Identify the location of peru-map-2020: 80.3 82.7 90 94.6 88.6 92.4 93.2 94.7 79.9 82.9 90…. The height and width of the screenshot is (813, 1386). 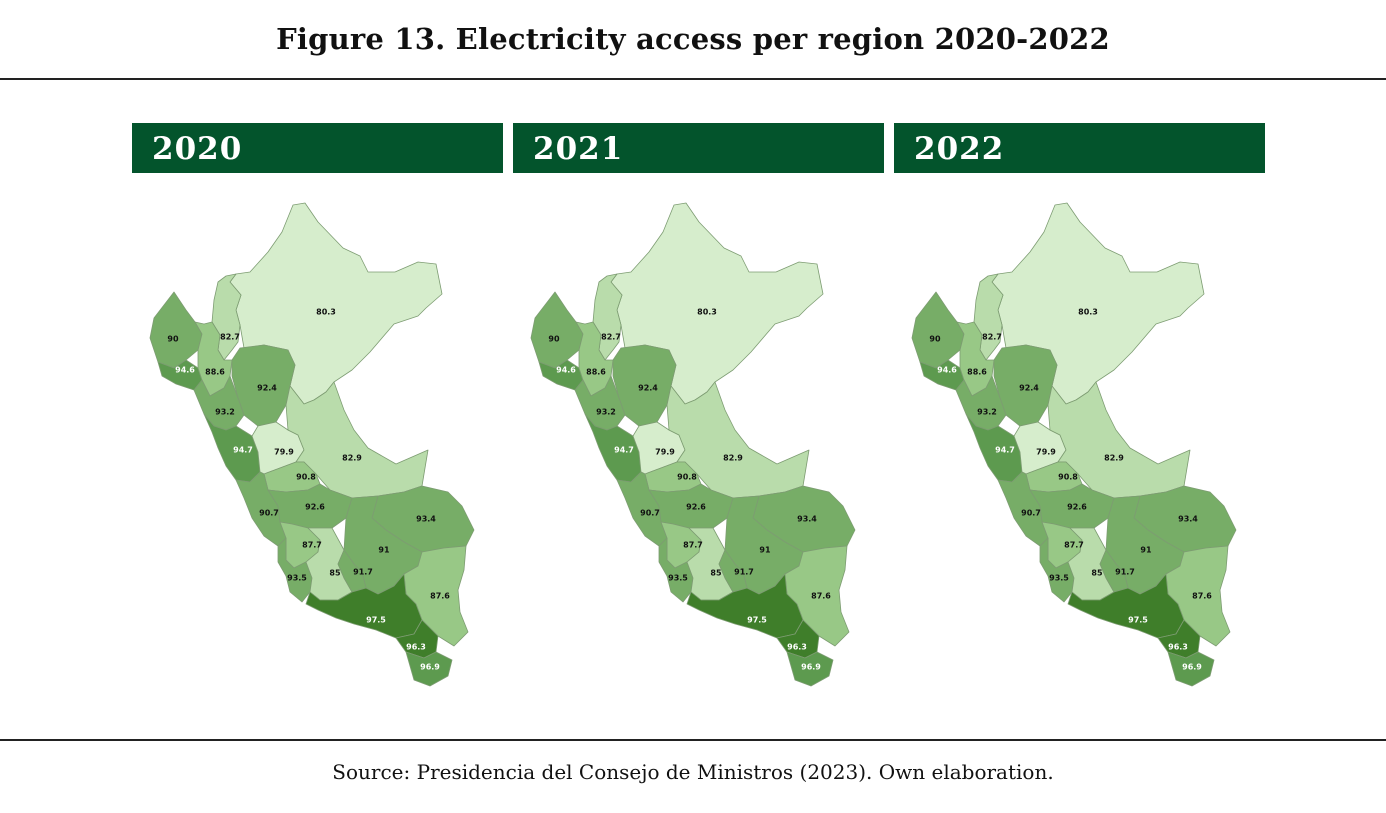
(312, 444).